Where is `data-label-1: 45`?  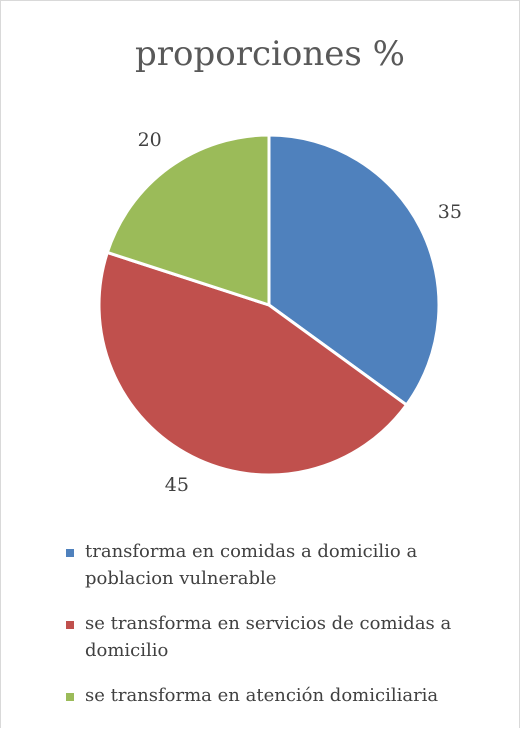 data-label-1: 45 is located at coordinates (177, 485).